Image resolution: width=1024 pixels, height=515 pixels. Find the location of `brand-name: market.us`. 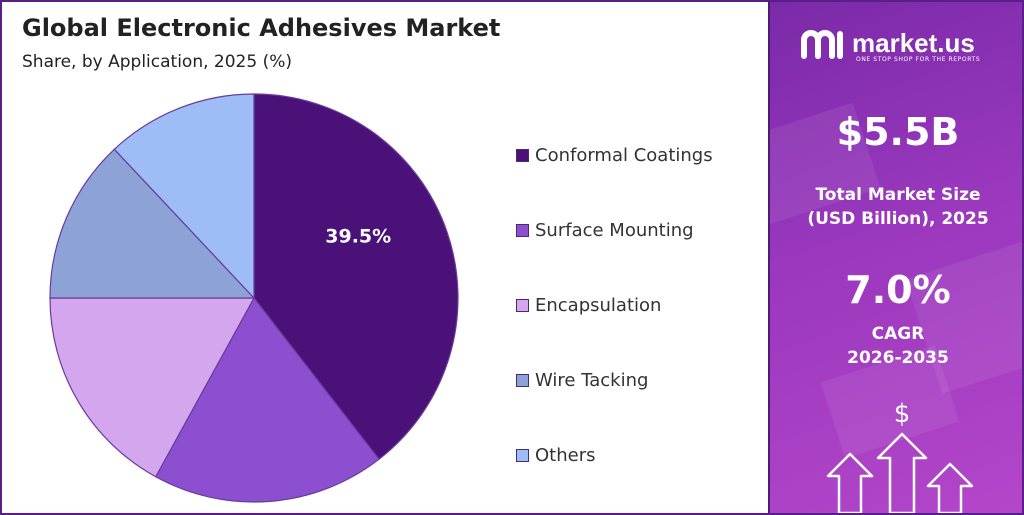

brand-name: market.us is located at coordinates (913, 43).